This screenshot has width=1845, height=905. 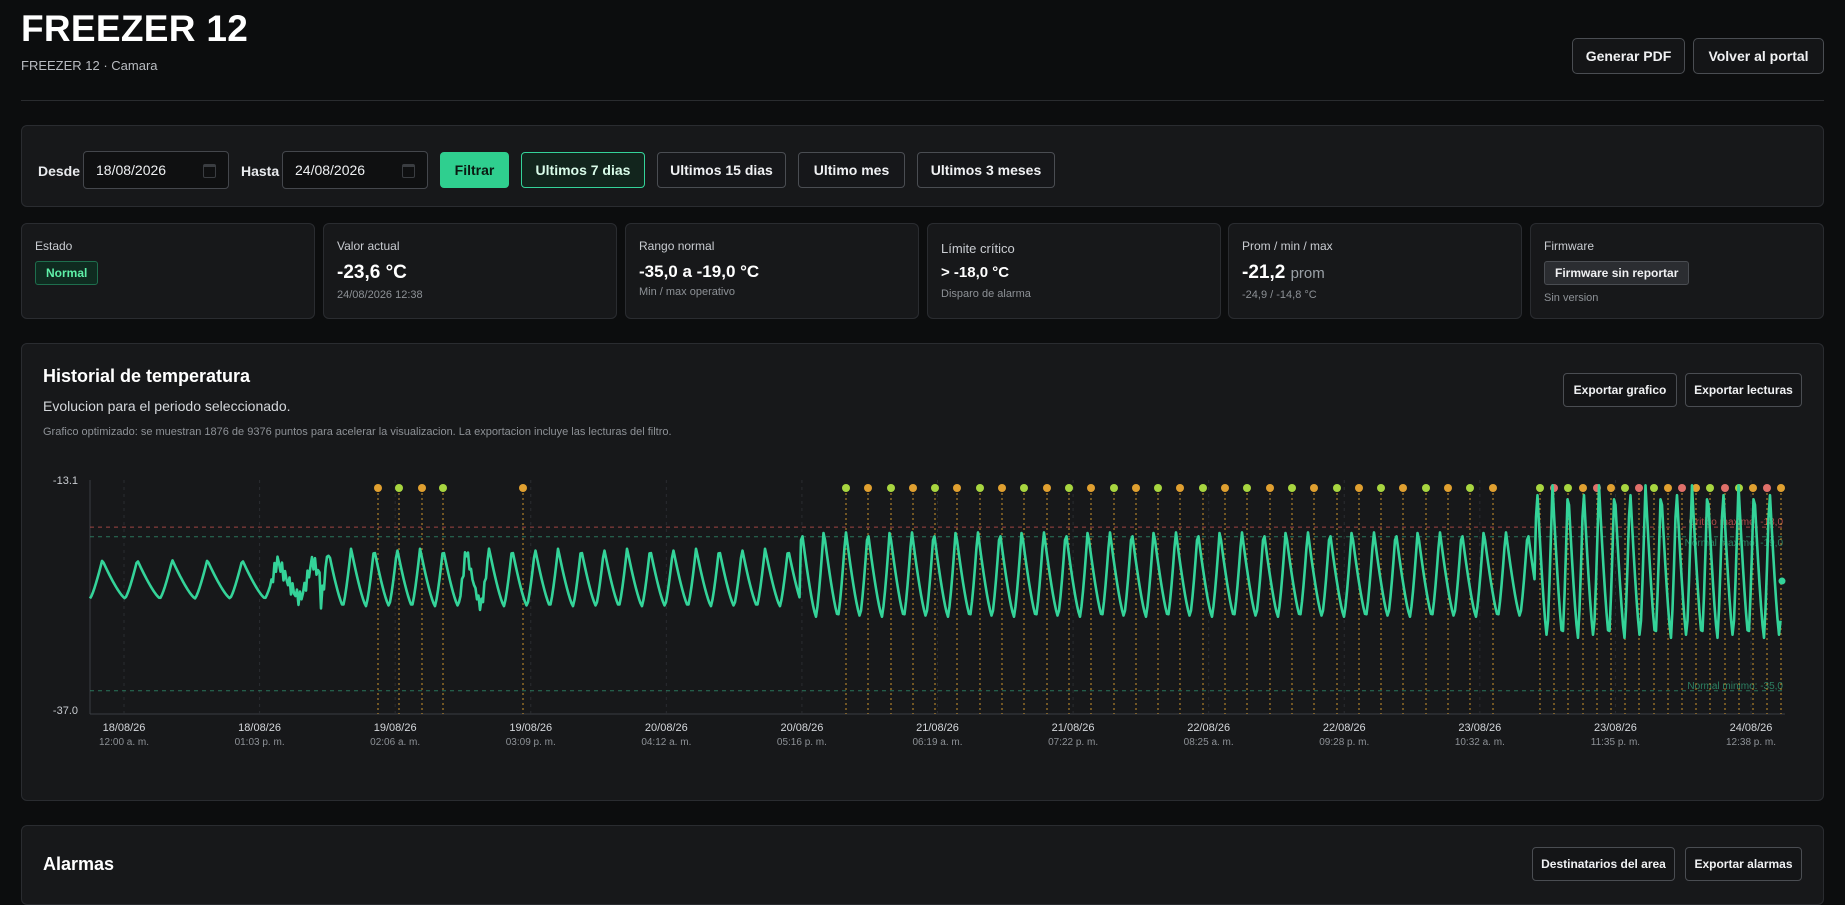 I want to click on page-subtitle: FREEZER 12 · Camara, so click(x=89, y=65).